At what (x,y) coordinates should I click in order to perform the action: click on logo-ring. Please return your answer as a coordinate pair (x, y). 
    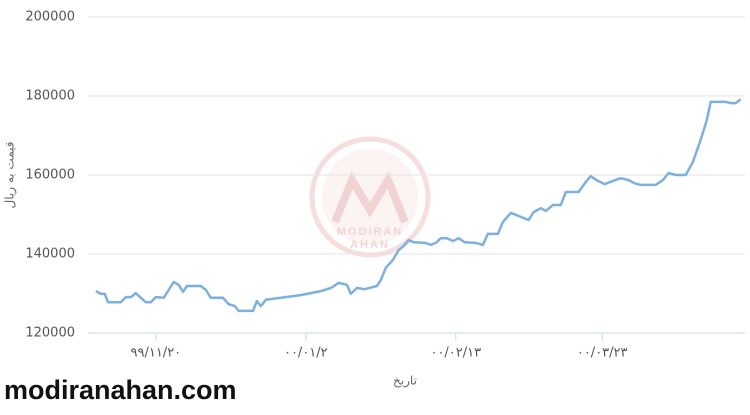
    Looking at the image, I should click on (370, 197).